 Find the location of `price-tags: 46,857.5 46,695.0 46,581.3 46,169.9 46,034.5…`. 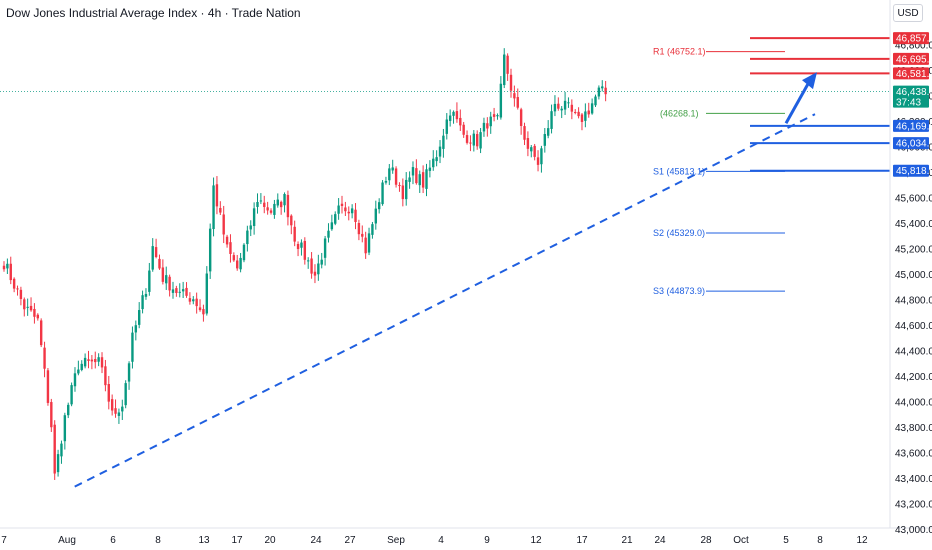

price-tags: 46,857.5 46,695.0 46,581.3 46,169.9 46,034.5… is located at coordinates (912, 104).